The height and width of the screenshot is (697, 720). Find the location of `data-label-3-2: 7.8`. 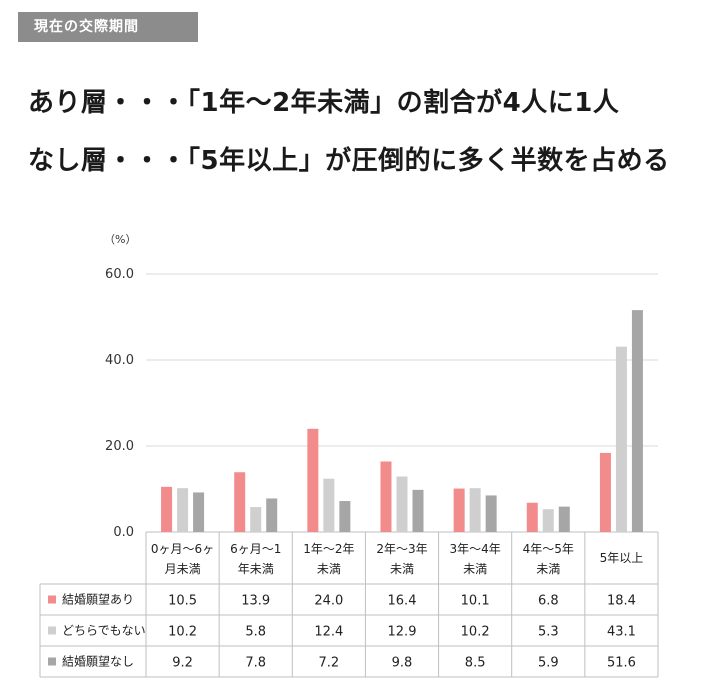

data-label-3-2: 7.8 is located at coordinates (255, 663).